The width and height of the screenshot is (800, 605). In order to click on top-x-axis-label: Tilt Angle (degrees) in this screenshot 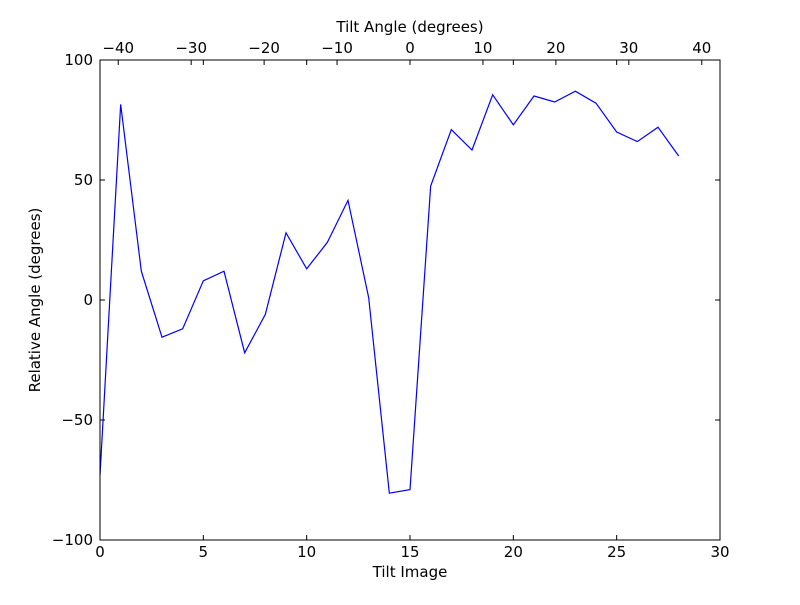, I will do `click(409, 27)`.